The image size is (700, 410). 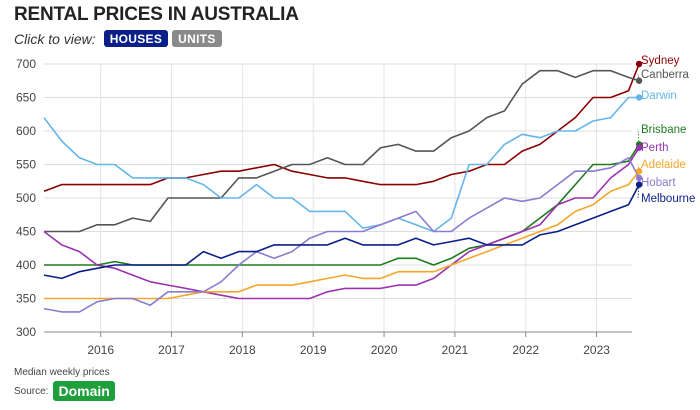 What do you see at coordinates (26, 232) in the screenshot?
I see `y-tick-label: 450` at bounding box center [26, 232].